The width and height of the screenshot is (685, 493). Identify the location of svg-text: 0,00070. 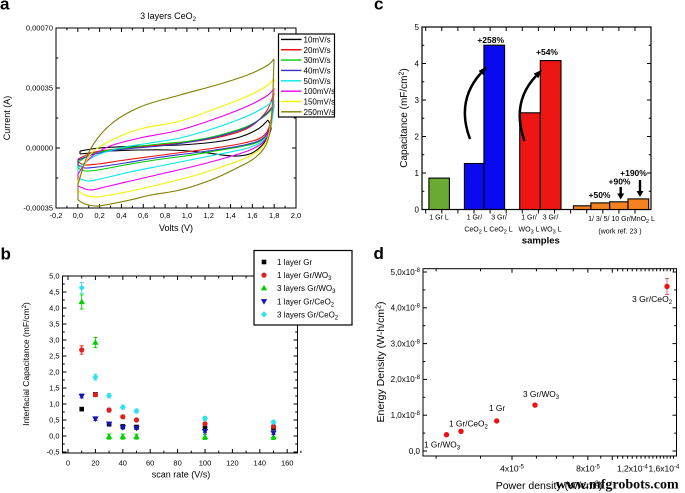
(39, 28).